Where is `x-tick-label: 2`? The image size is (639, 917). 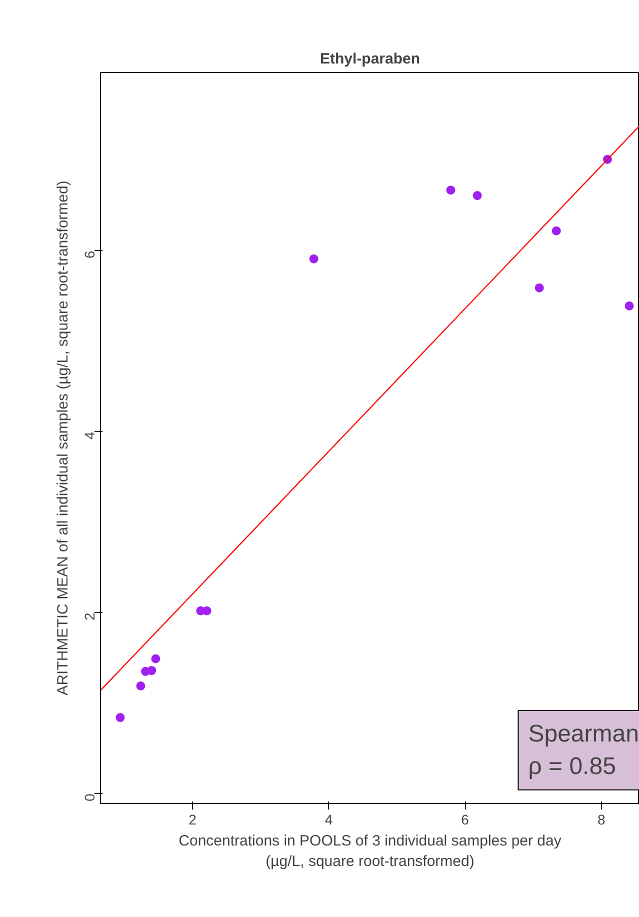 x-tick-label: 2 is located at coordinates (192, 820).